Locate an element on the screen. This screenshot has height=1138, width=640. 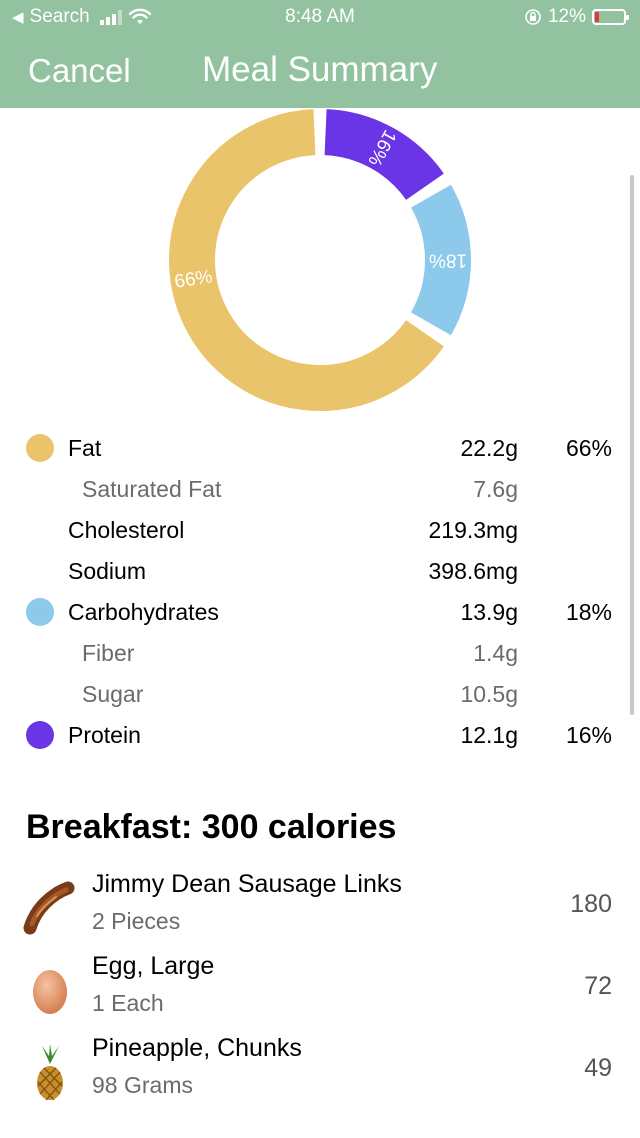
nutrition-row: Fiber 1.4g is located at coordinates (320, 653).